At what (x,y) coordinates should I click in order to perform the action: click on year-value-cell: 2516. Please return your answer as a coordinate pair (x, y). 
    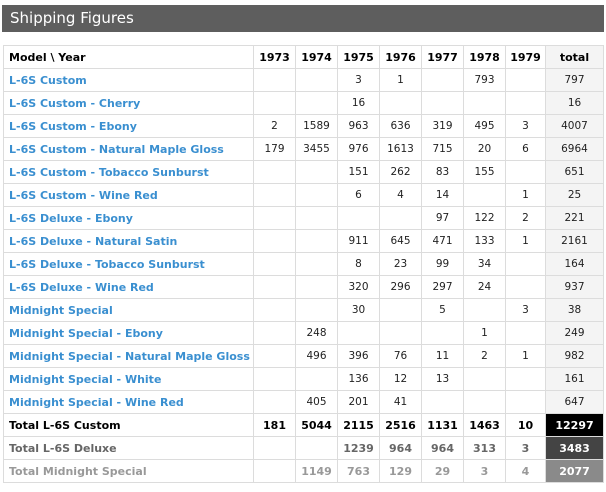
    Looking at the image, I should click on (400, 425).